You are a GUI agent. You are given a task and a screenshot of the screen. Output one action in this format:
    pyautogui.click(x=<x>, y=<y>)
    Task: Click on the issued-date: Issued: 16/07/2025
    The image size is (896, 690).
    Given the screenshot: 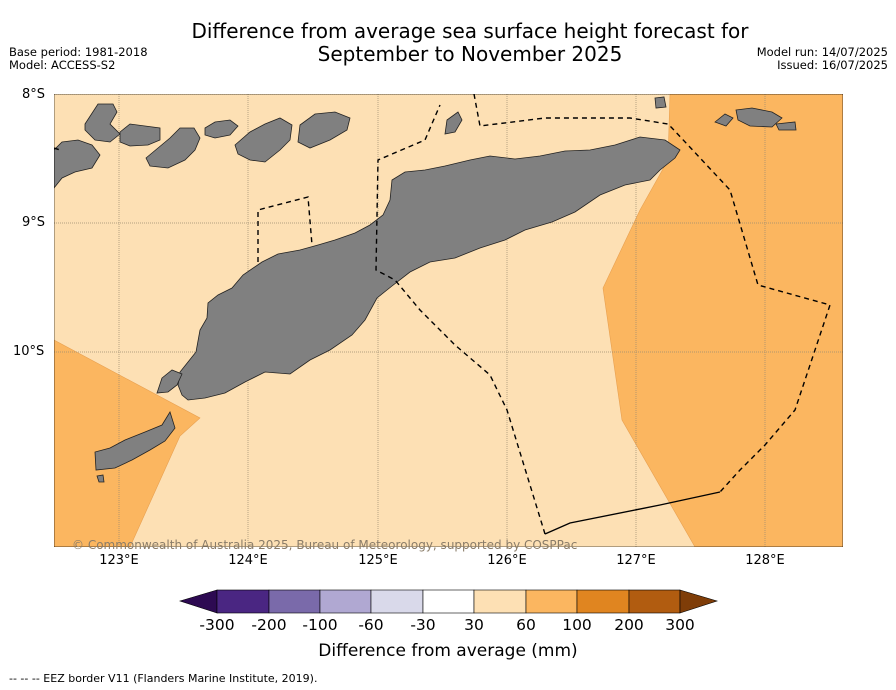 What is the action you would take?
    pyautogui.click(x=832, y=65)
    